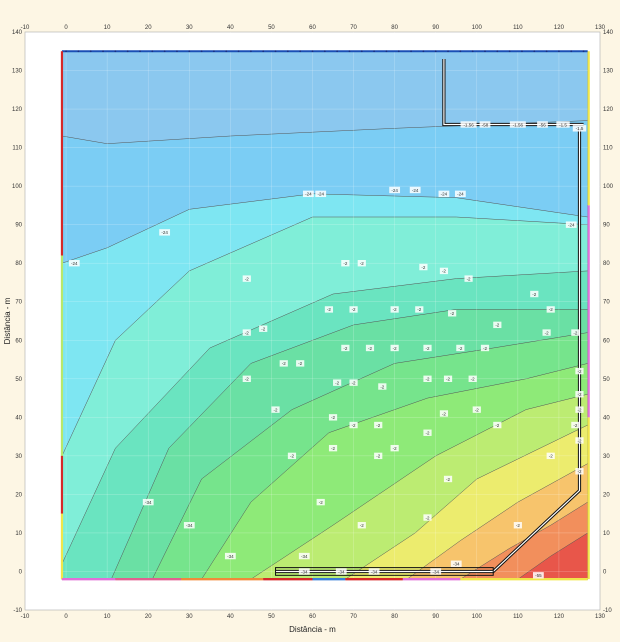 The image size is (620, 642). I want to click on y-tick-label-left: 100, so click(17, 187).